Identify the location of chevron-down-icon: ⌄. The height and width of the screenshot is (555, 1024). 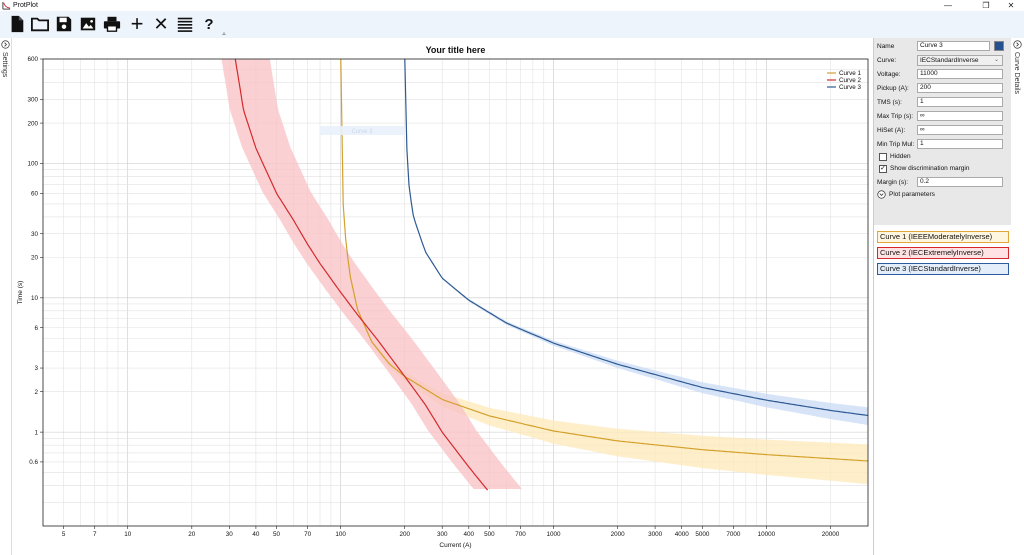
(996, 60).